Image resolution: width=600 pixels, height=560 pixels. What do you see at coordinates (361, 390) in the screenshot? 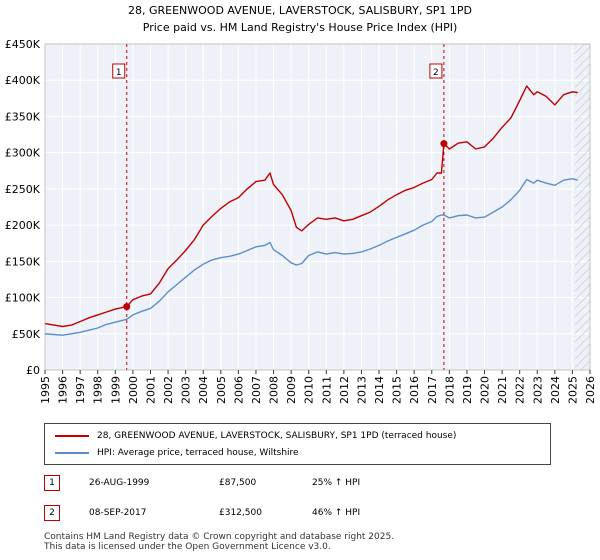
I see `x-tick-label: 2013` at bounding box center [361, 390].